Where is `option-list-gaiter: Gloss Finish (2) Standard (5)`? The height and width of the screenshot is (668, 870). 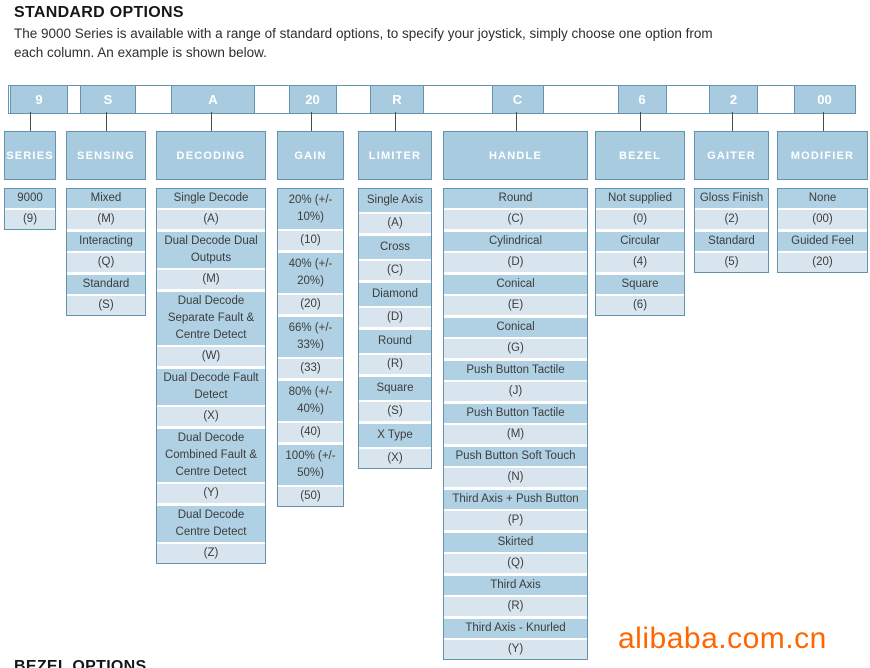 option-list-gaiter: Gloss Finish (2) Standard (5) is located at coordinates (731, 230).